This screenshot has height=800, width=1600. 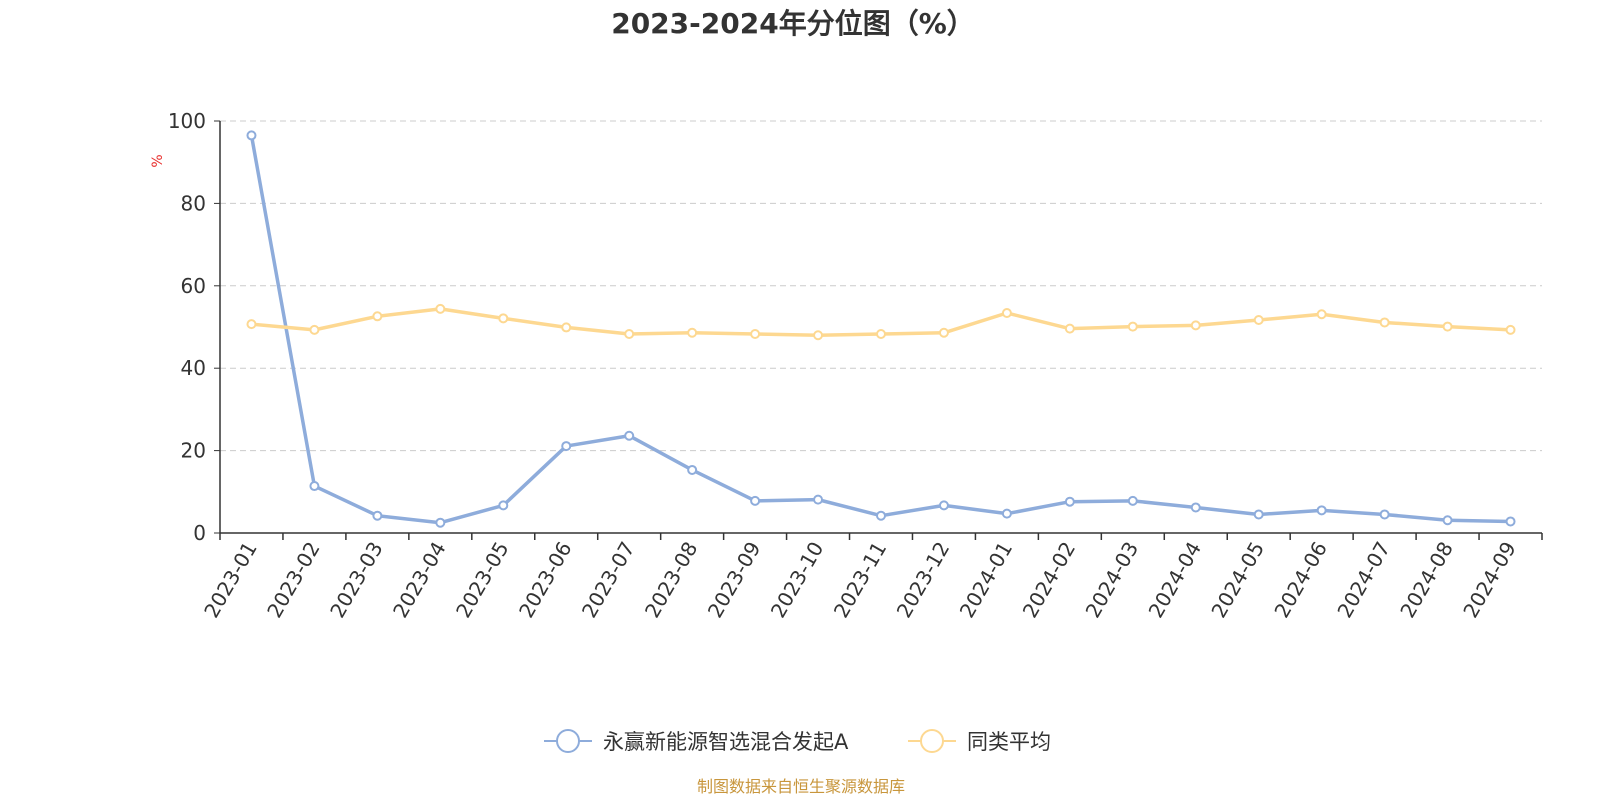 I want to click on x-tick-label: 2023-06, so click(x=545, y=580).